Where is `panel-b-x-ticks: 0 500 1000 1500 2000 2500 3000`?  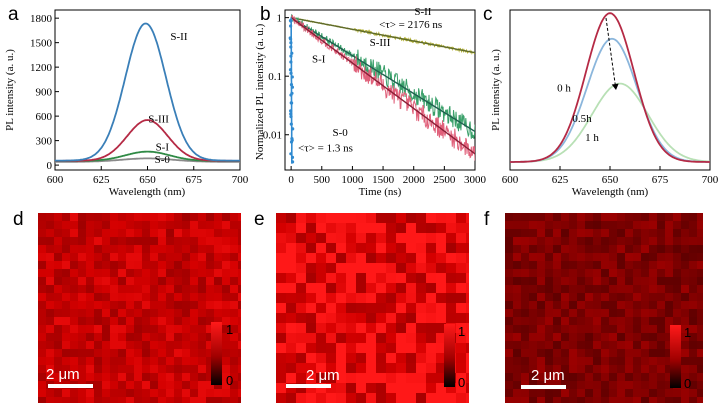 panel-b-x-ticks: 0 500 1000 1500 2000 2500 3000 is located at coordinates (387, 176).